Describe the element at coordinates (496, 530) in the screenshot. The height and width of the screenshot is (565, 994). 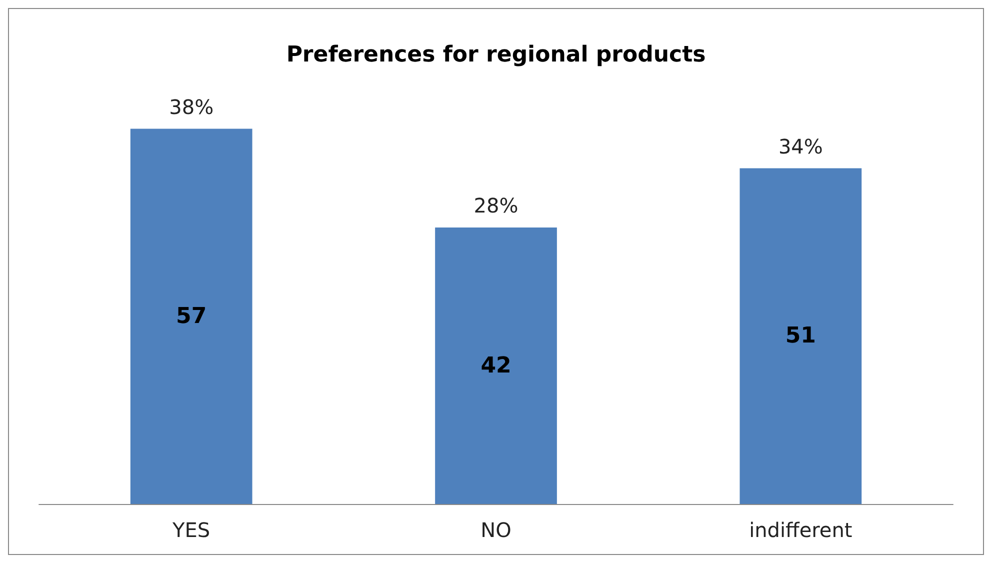
I see `x-tick-label: NO` at that location.